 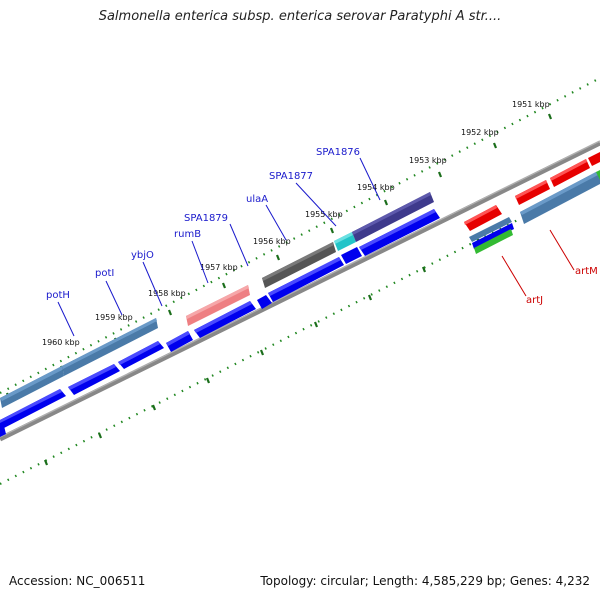 I want to click on gene-bar-artJ, so click(x=483, y=218).